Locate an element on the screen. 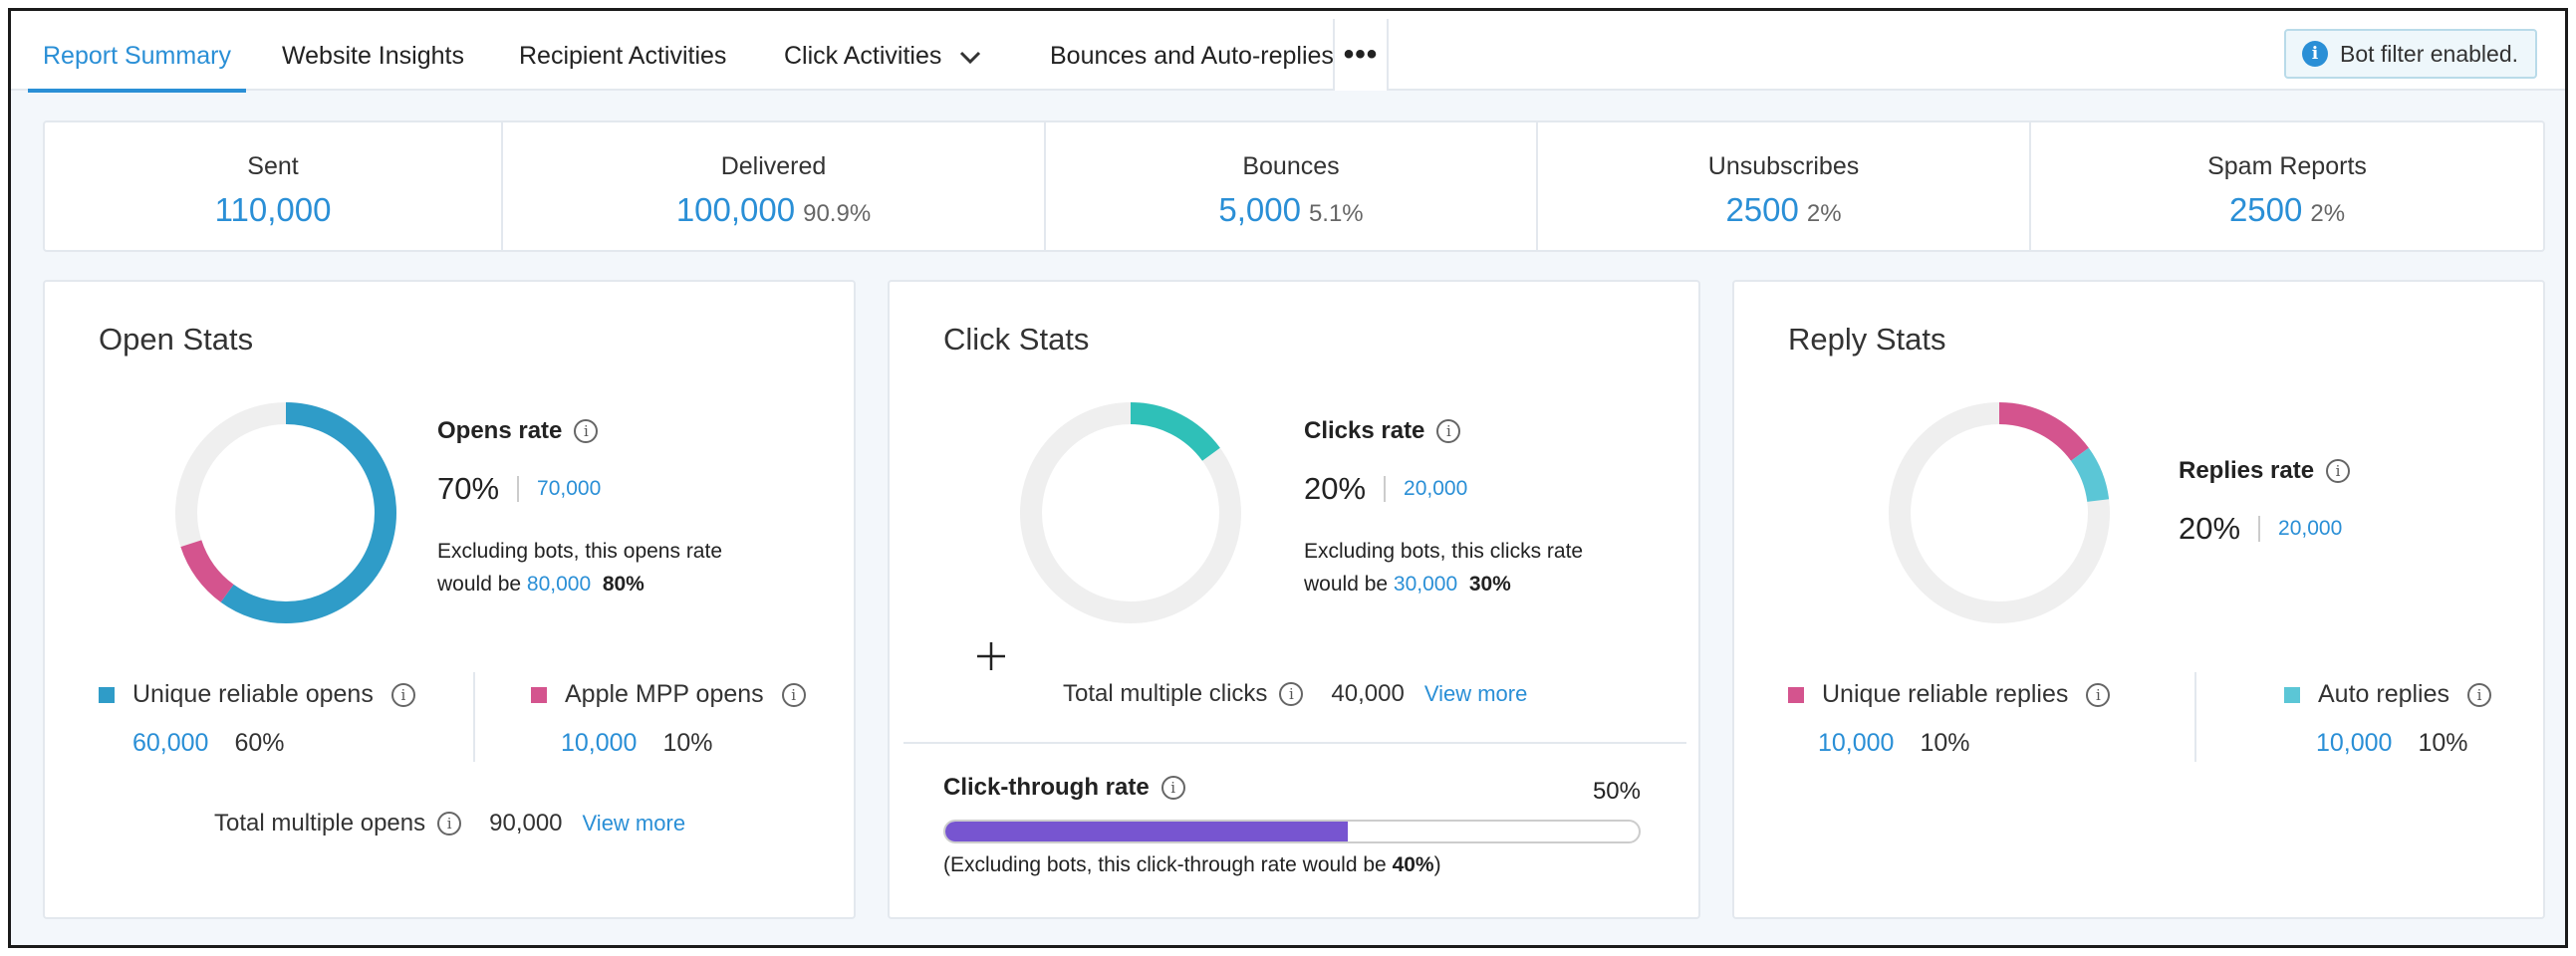 Image resolution: width=2576 pixels, height=956 pixels. bot-filter-badge: i Bot filter enabled. is located at coordinates (2410, 54).